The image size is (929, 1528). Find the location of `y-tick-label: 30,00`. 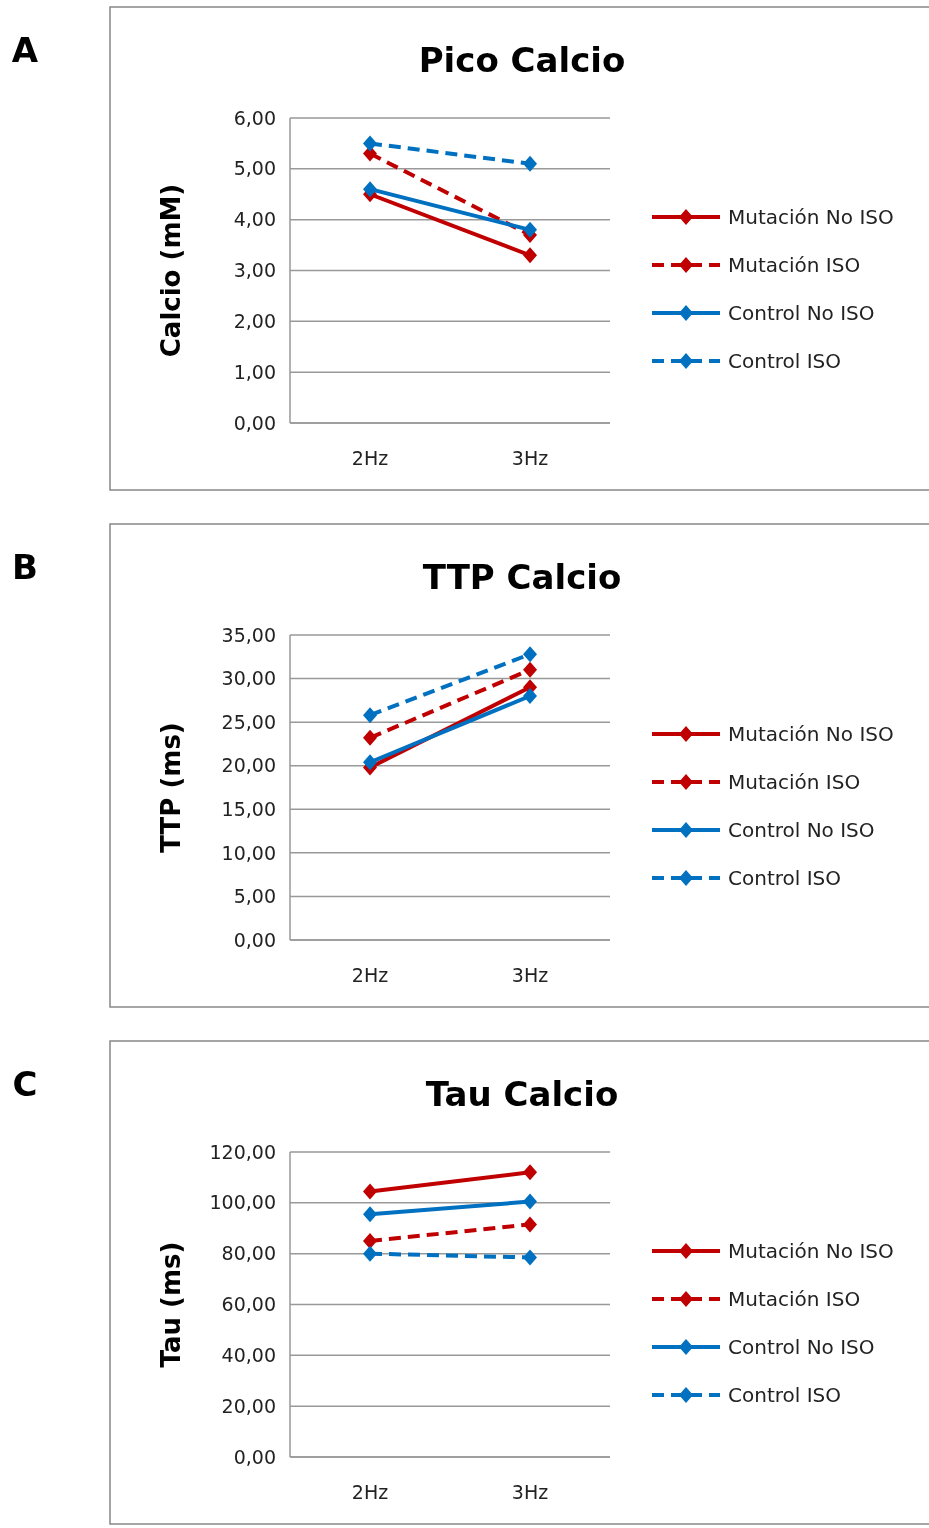

y-tick-label: 30,00 is located at coordinates (248, 678).